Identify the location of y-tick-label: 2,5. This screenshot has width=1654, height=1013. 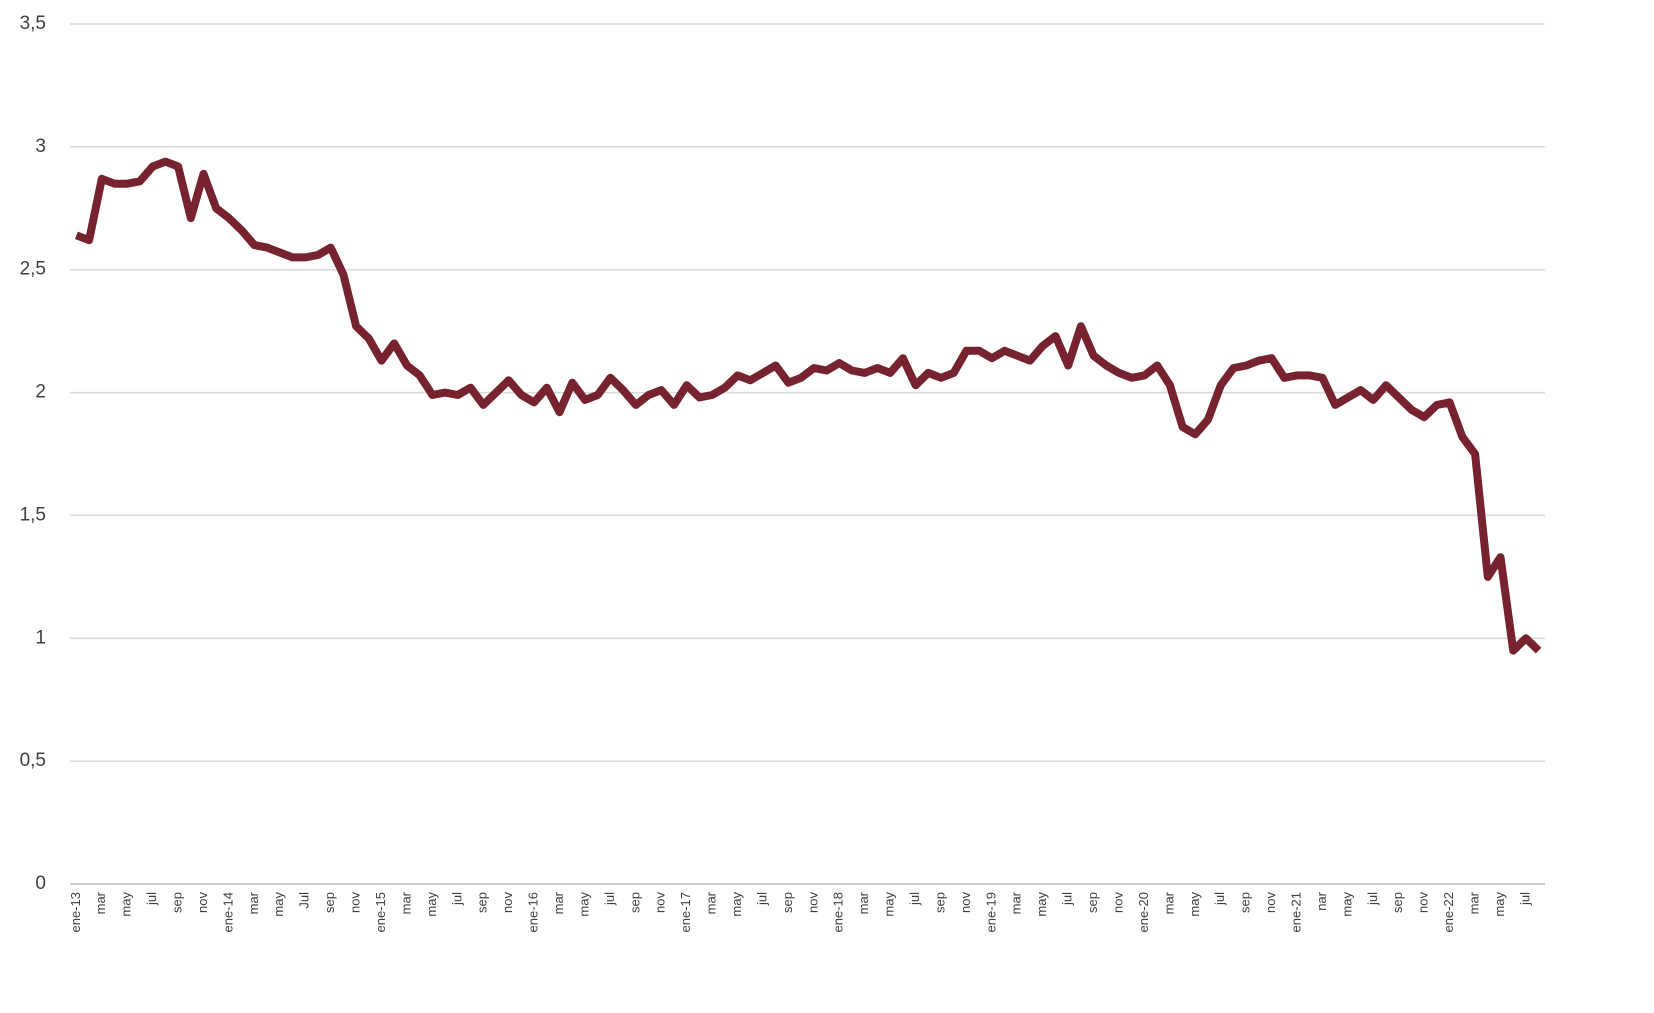
(33, 269).